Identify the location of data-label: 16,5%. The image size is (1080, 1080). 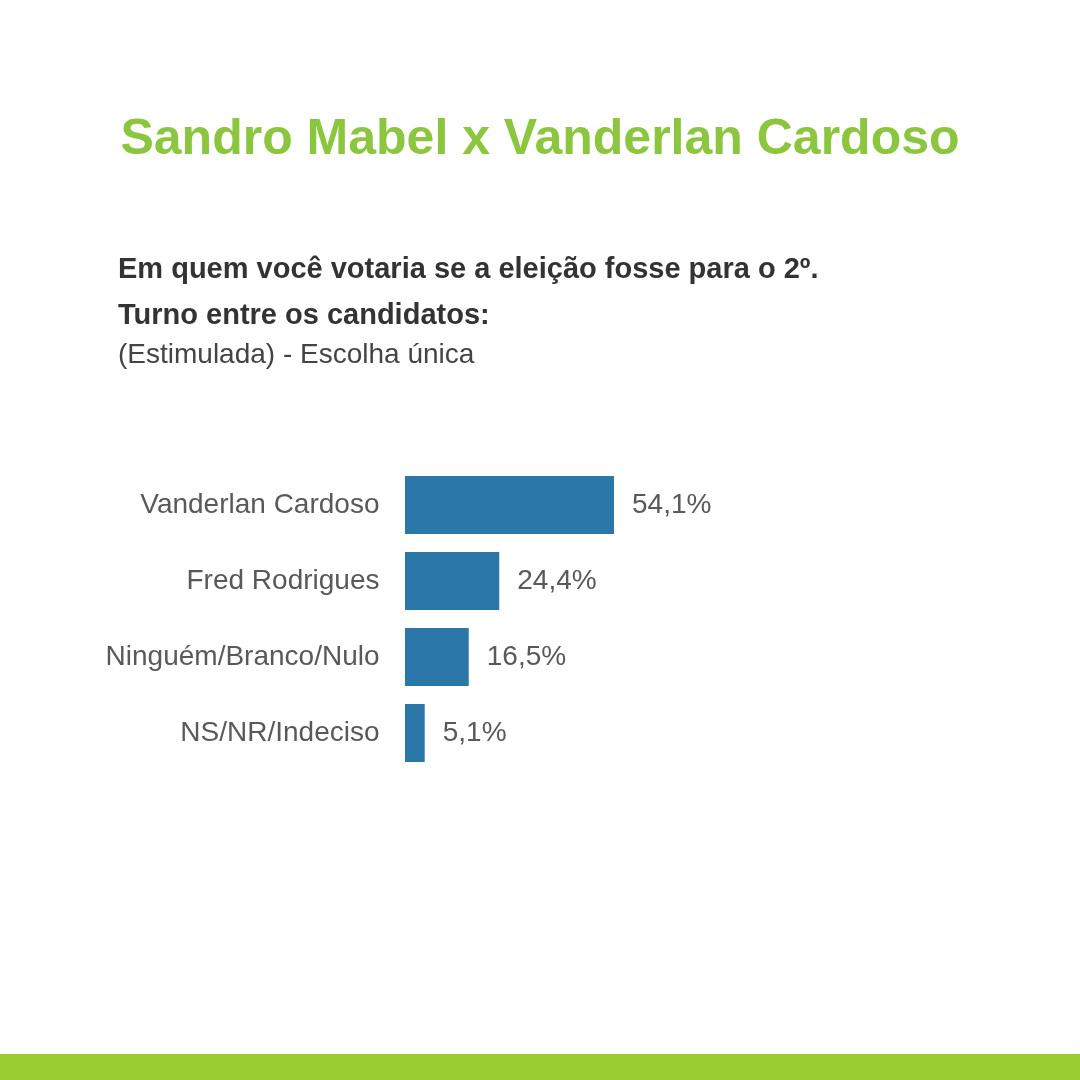
(526, 655).